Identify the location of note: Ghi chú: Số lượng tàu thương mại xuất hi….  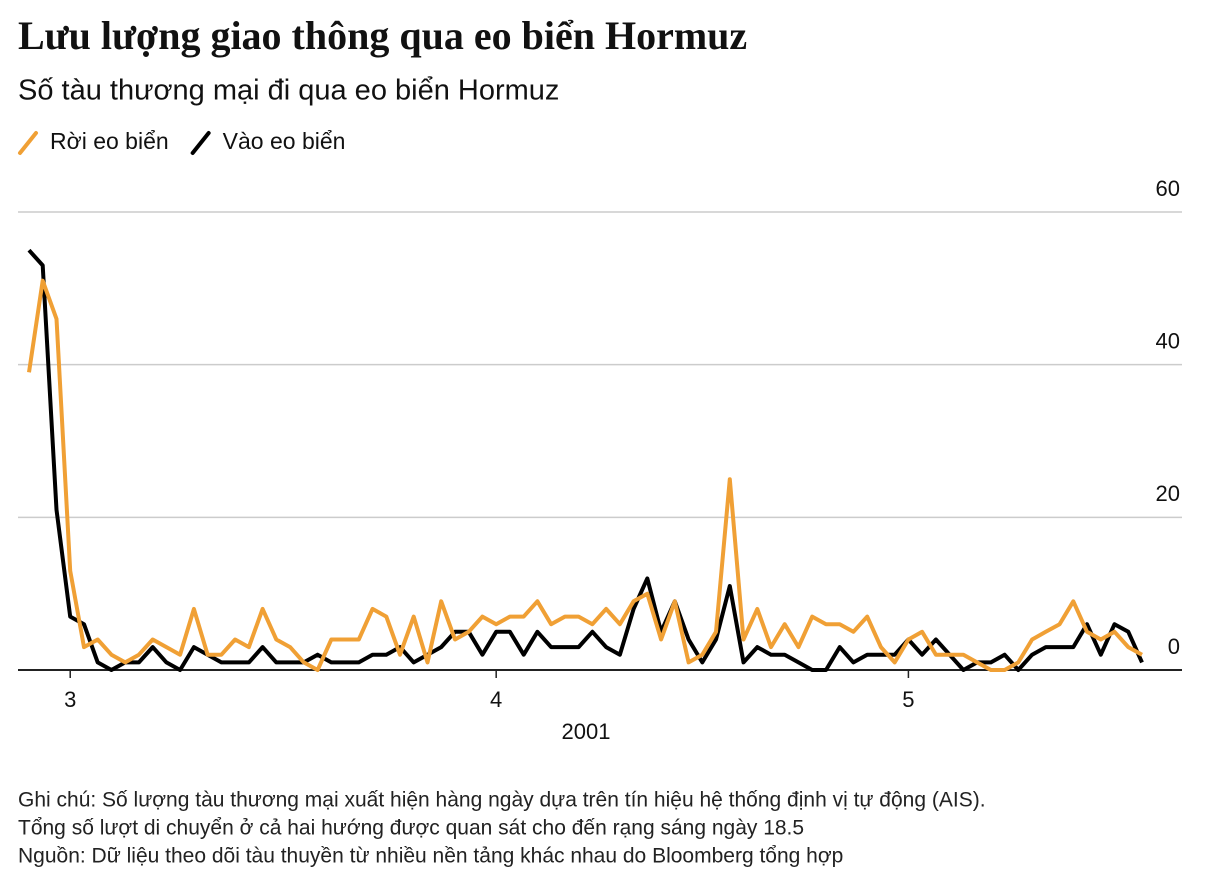
(502, 800).